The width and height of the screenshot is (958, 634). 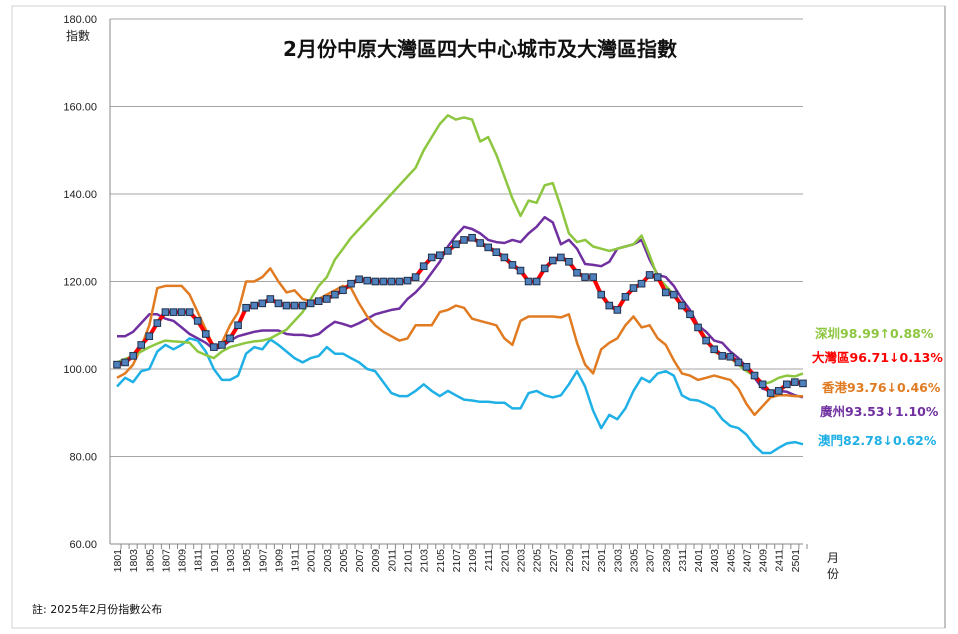 I want to click on series-line-澳門, so click(x=460, y=396).